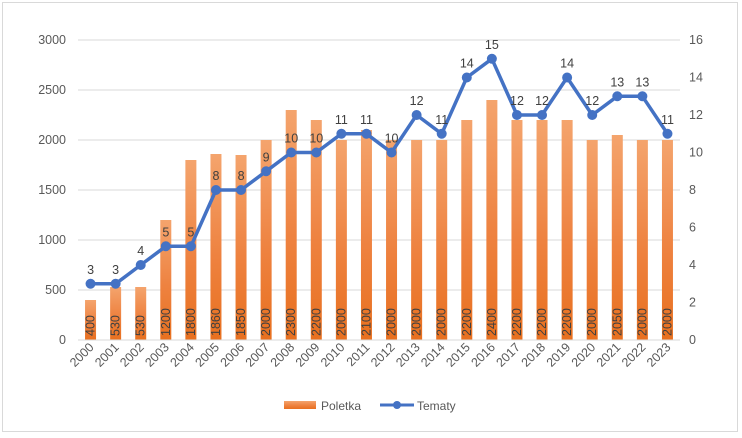 The image size is (742, 438). What do you see at coordinates (667, 120) in the screenshot?
I see `line-data-label: 11` at bounding box center [667, 120].